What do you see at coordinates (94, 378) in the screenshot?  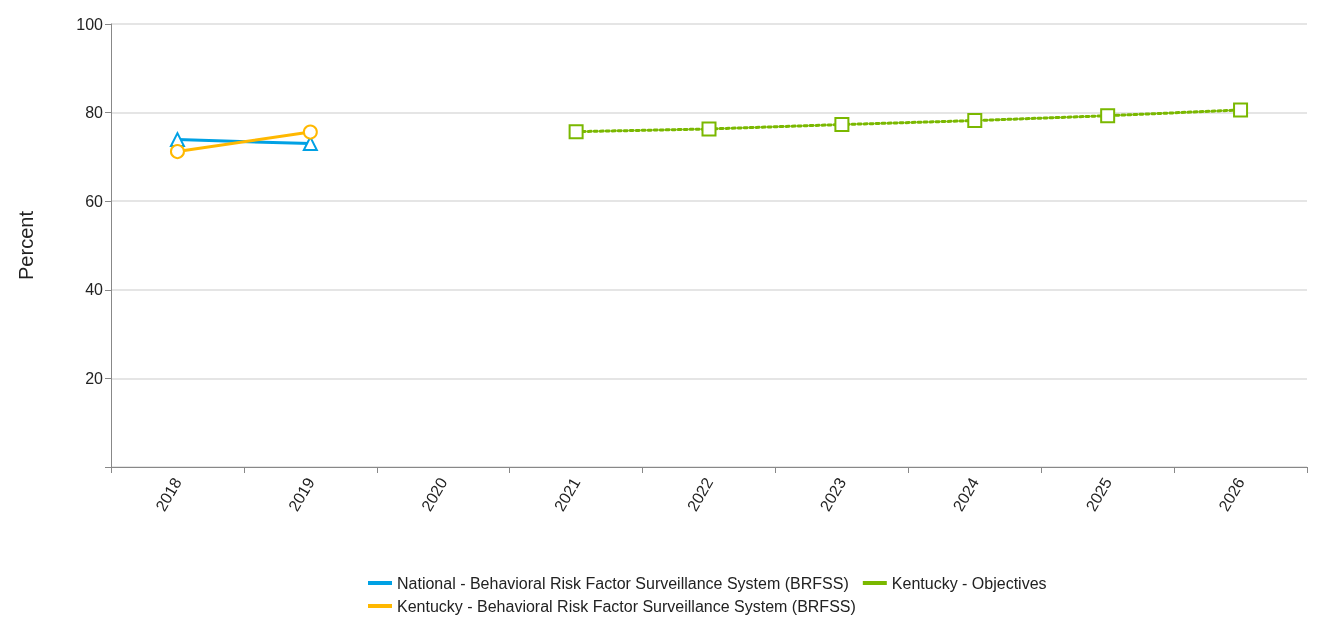 I see `y-tick-label: 20` at bounding box center [94, 378].